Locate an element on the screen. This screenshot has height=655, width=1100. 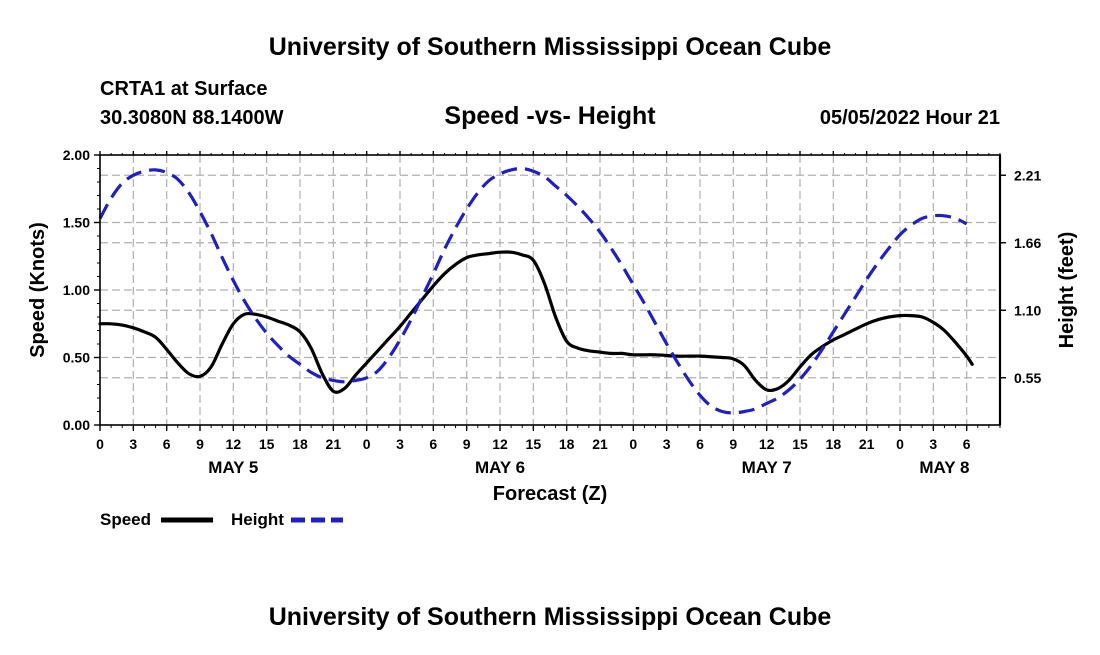
legend: Speed Height is located at coordinates (221, 519).